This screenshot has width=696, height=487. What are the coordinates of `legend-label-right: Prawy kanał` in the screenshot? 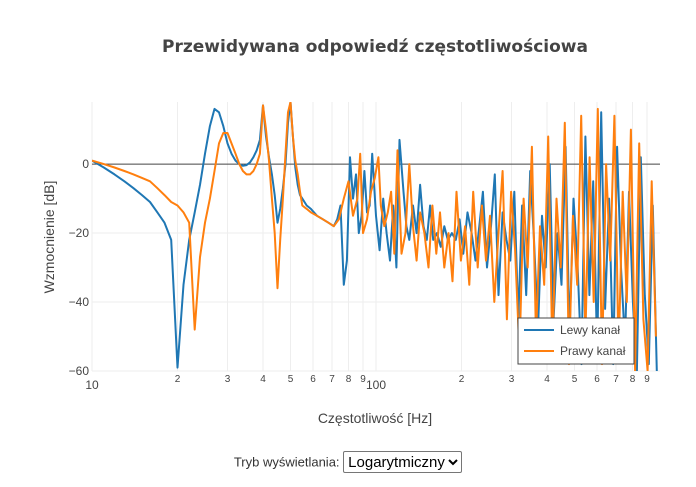 It's located at (593, 351).